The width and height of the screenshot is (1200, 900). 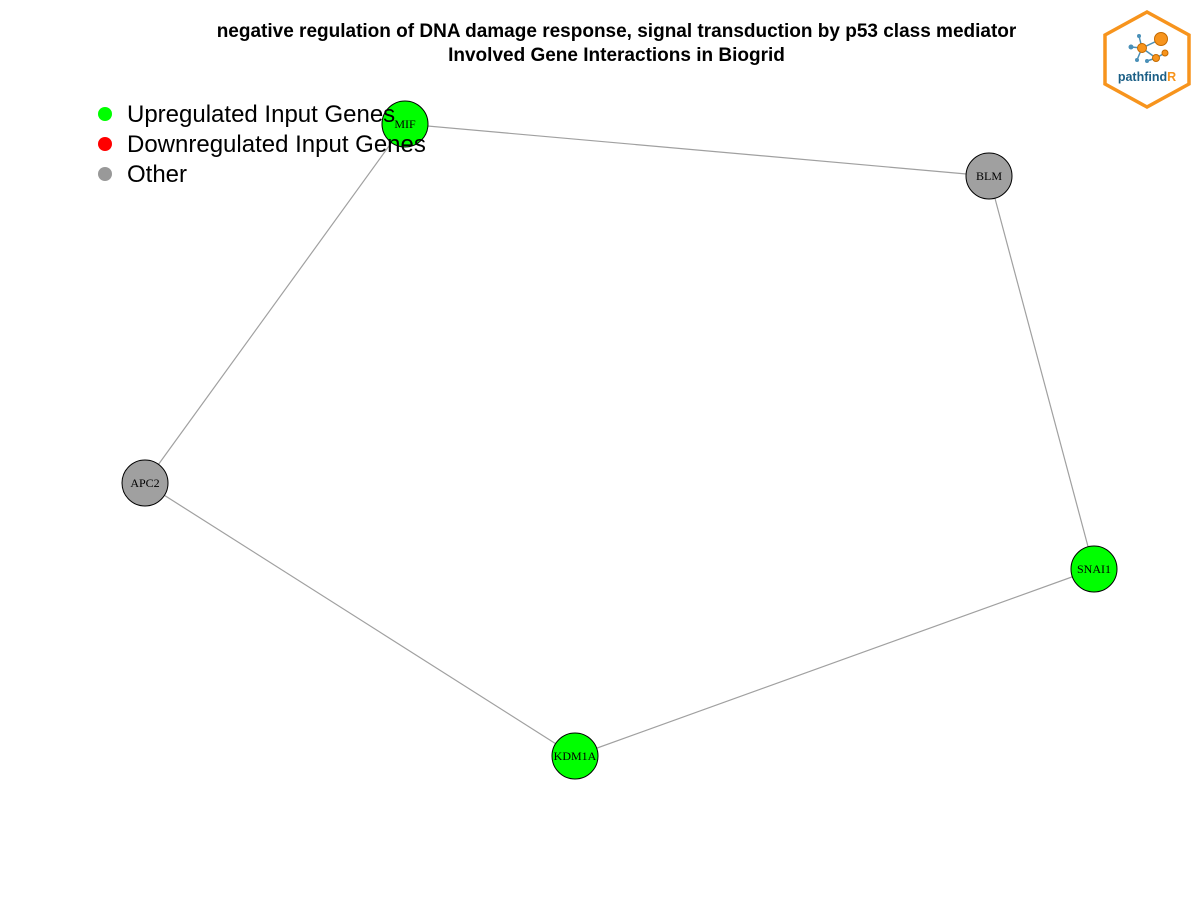 What do you see at coordinates (105, 144) in the screenshot?
I see `legend-dot-downregulated` at bounding box center [105, 144].